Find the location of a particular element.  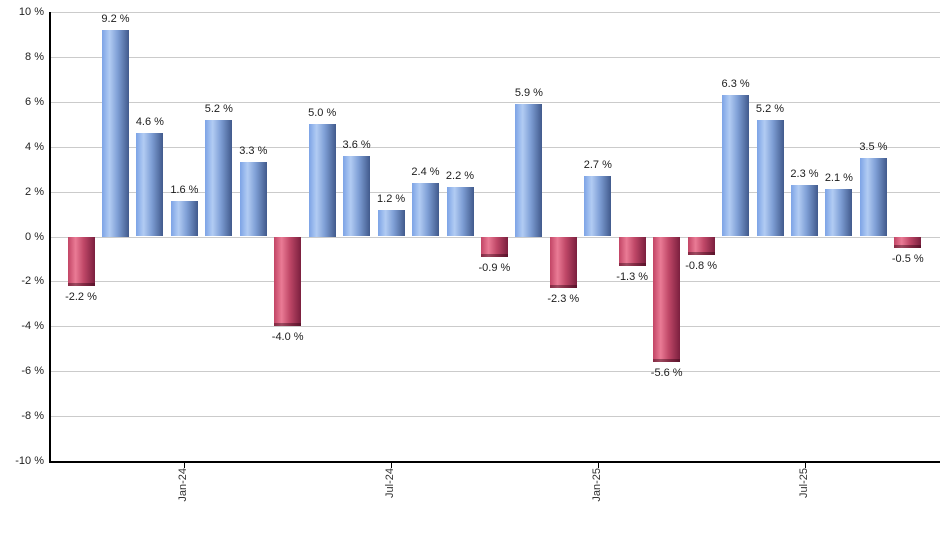

y-tick-label: 8 % is located at coordinates (34, 57).